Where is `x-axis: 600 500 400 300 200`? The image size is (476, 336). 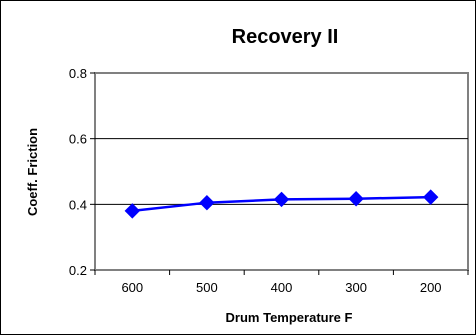
x-axis: 600 500 400 300 200 is located at coordinates (281, 282).